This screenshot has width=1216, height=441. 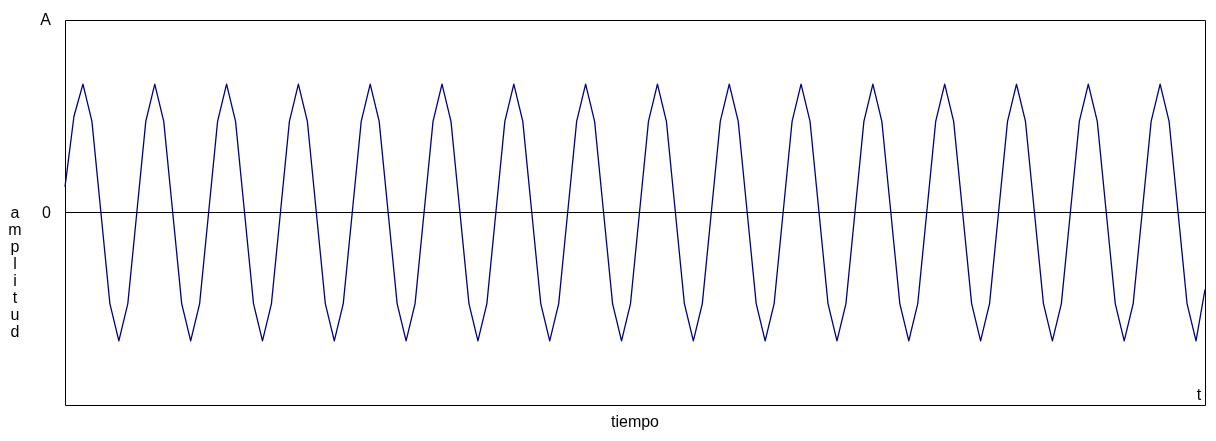 What do you see at coordinates (46, 19) in the screenshot?
I see `text: A` at bounding box center [46, 19].